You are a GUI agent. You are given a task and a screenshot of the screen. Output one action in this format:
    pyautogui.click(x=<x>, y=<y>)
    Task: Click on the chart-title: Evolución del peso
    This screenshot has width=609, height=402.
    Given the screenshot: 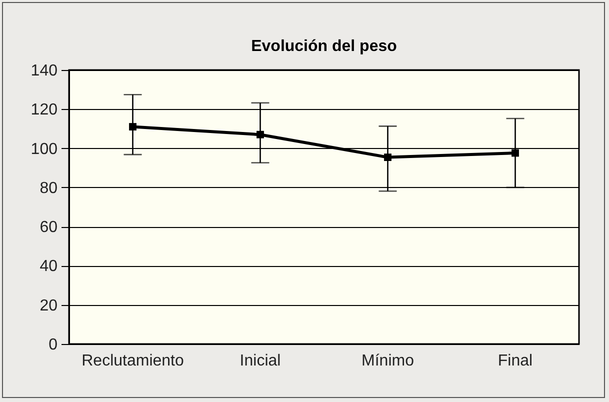 What is the action you would take?
    pyautogui.click(x=324, y=46)
    